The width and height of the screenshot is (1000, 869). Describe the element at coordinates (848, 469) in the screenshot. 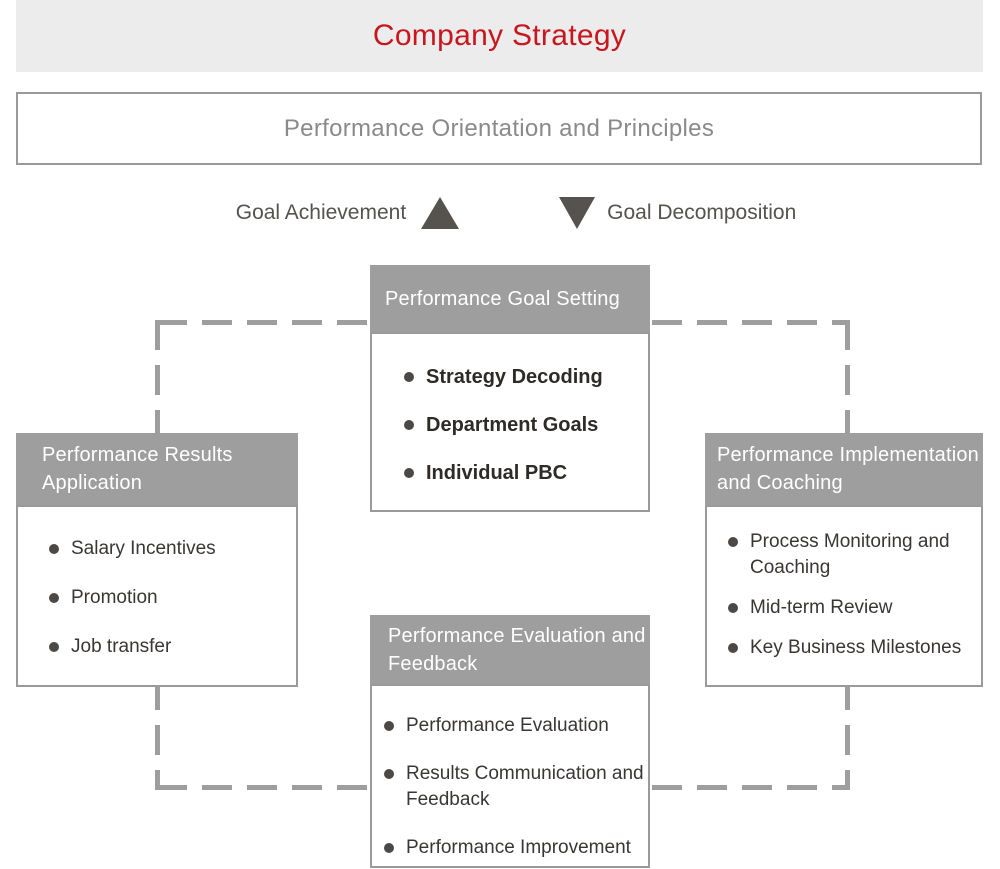

I see `implementation-title: Performance Implementation and Coaching` at that location.